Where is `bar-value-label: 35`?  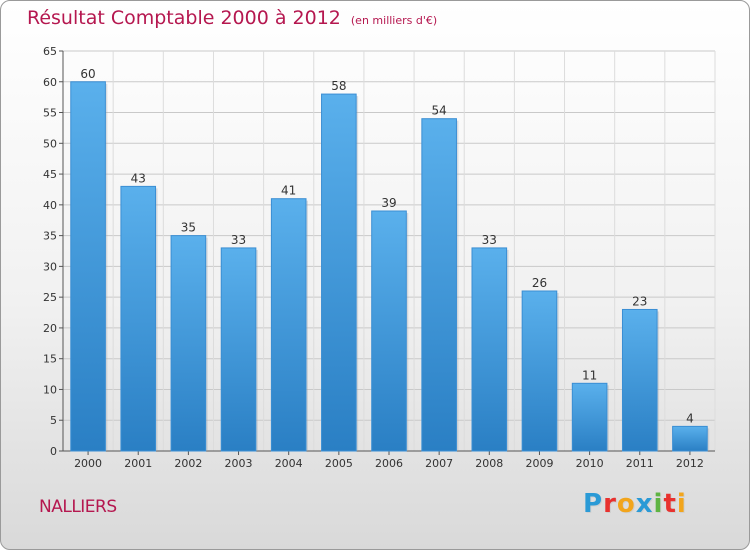
bar-value-label: 35 is located at coordinates (188, 228).